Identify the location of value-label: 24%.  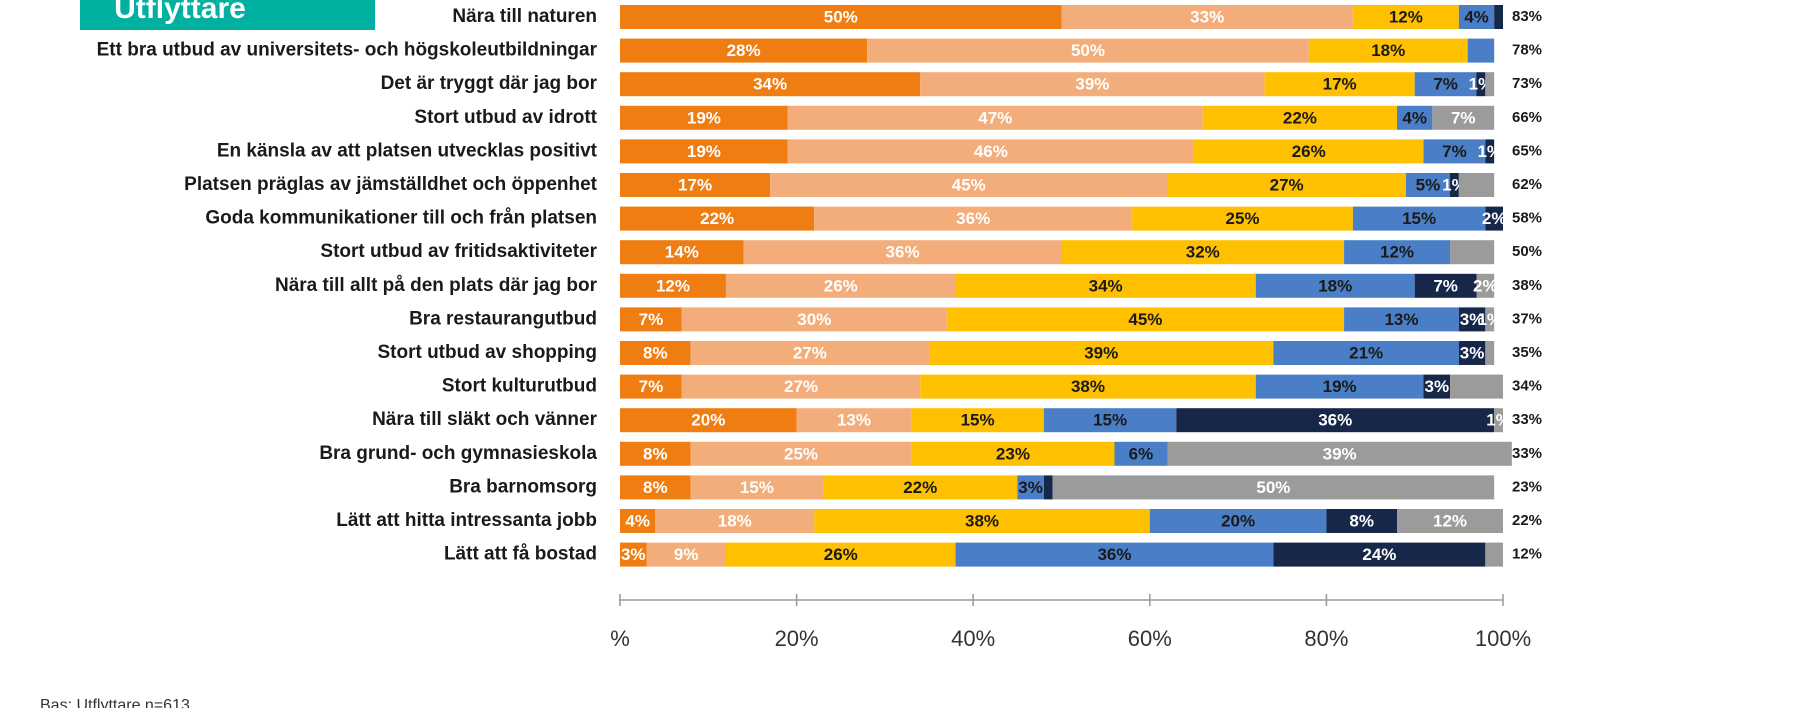
(1379, 554).